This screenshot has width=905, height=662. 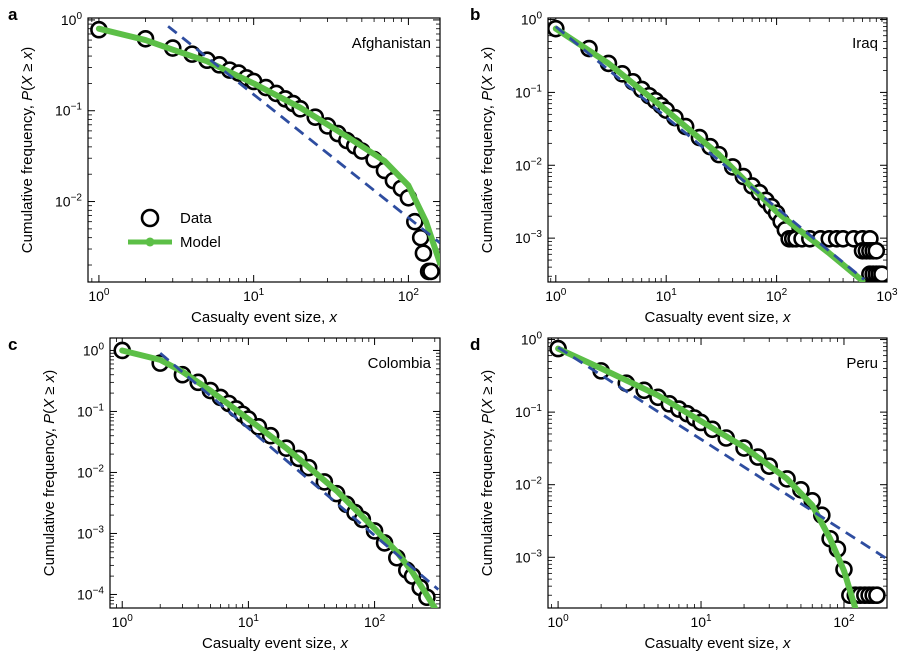 I want to click on panel-letter: a, so click(x=13, y=14).